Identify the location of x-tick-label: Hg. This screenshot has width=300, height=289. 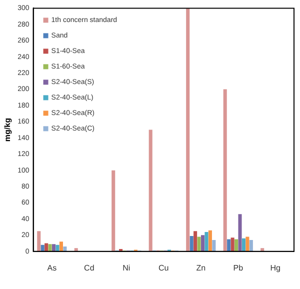
(275, 267).